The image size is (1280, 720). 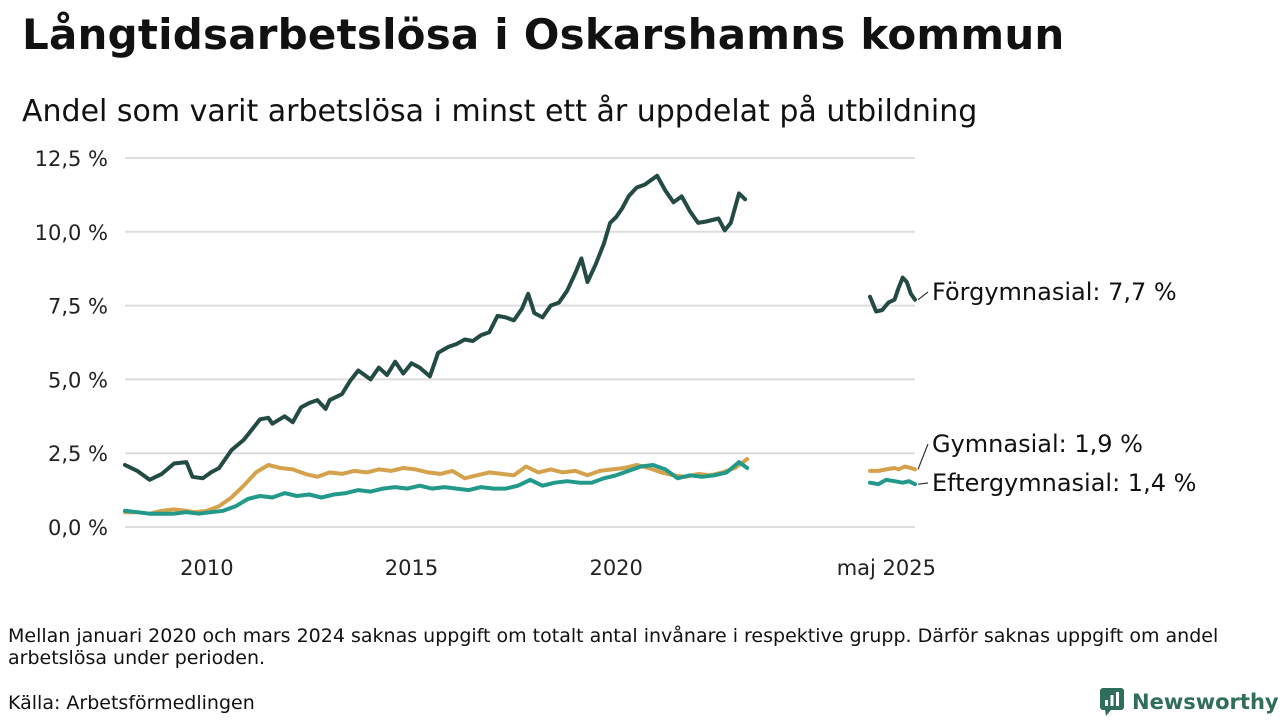 I want to click on y-tick-label: 10,0 %, so click(x=71, y=233).